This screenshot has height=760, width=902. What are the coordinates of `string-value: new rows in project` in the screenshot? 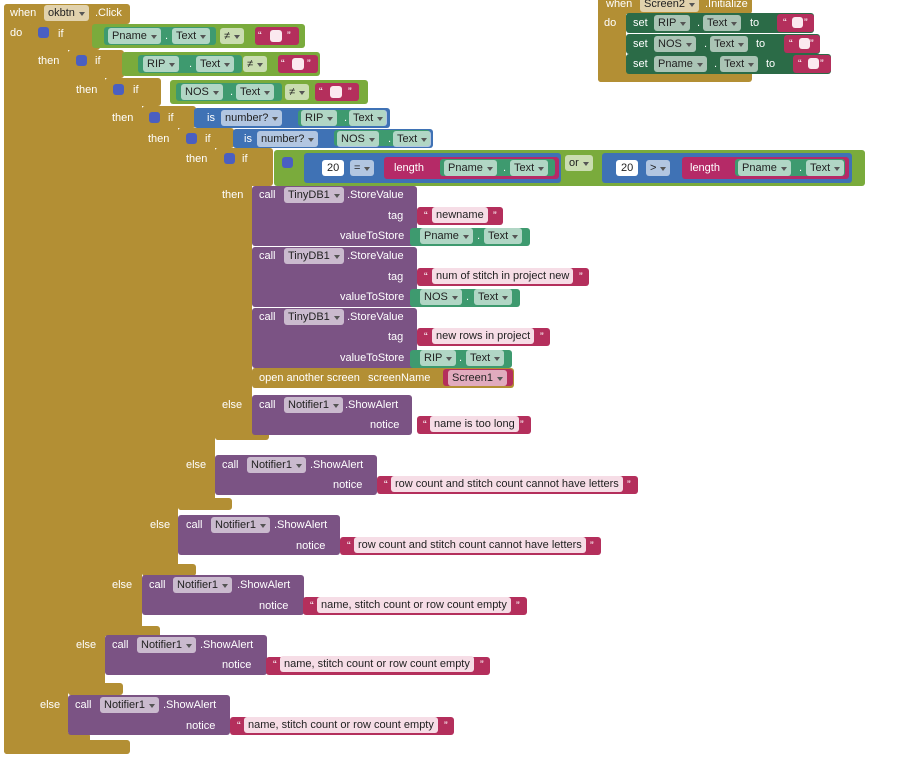 It's located at (483, 336).